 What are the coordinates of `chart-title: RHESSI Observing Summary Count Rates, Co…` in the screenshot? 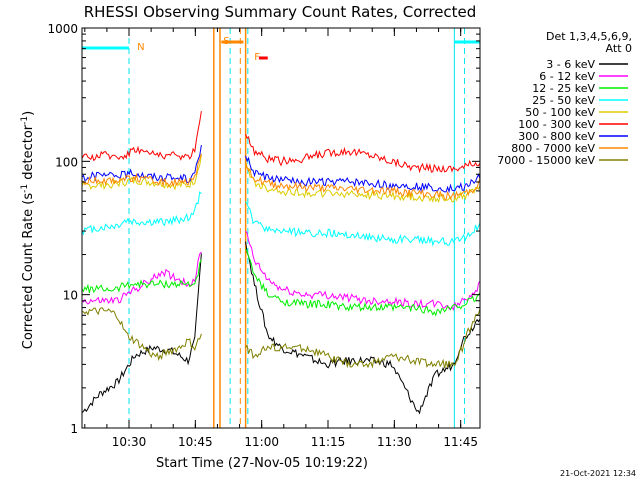 It's located at (280, 12).